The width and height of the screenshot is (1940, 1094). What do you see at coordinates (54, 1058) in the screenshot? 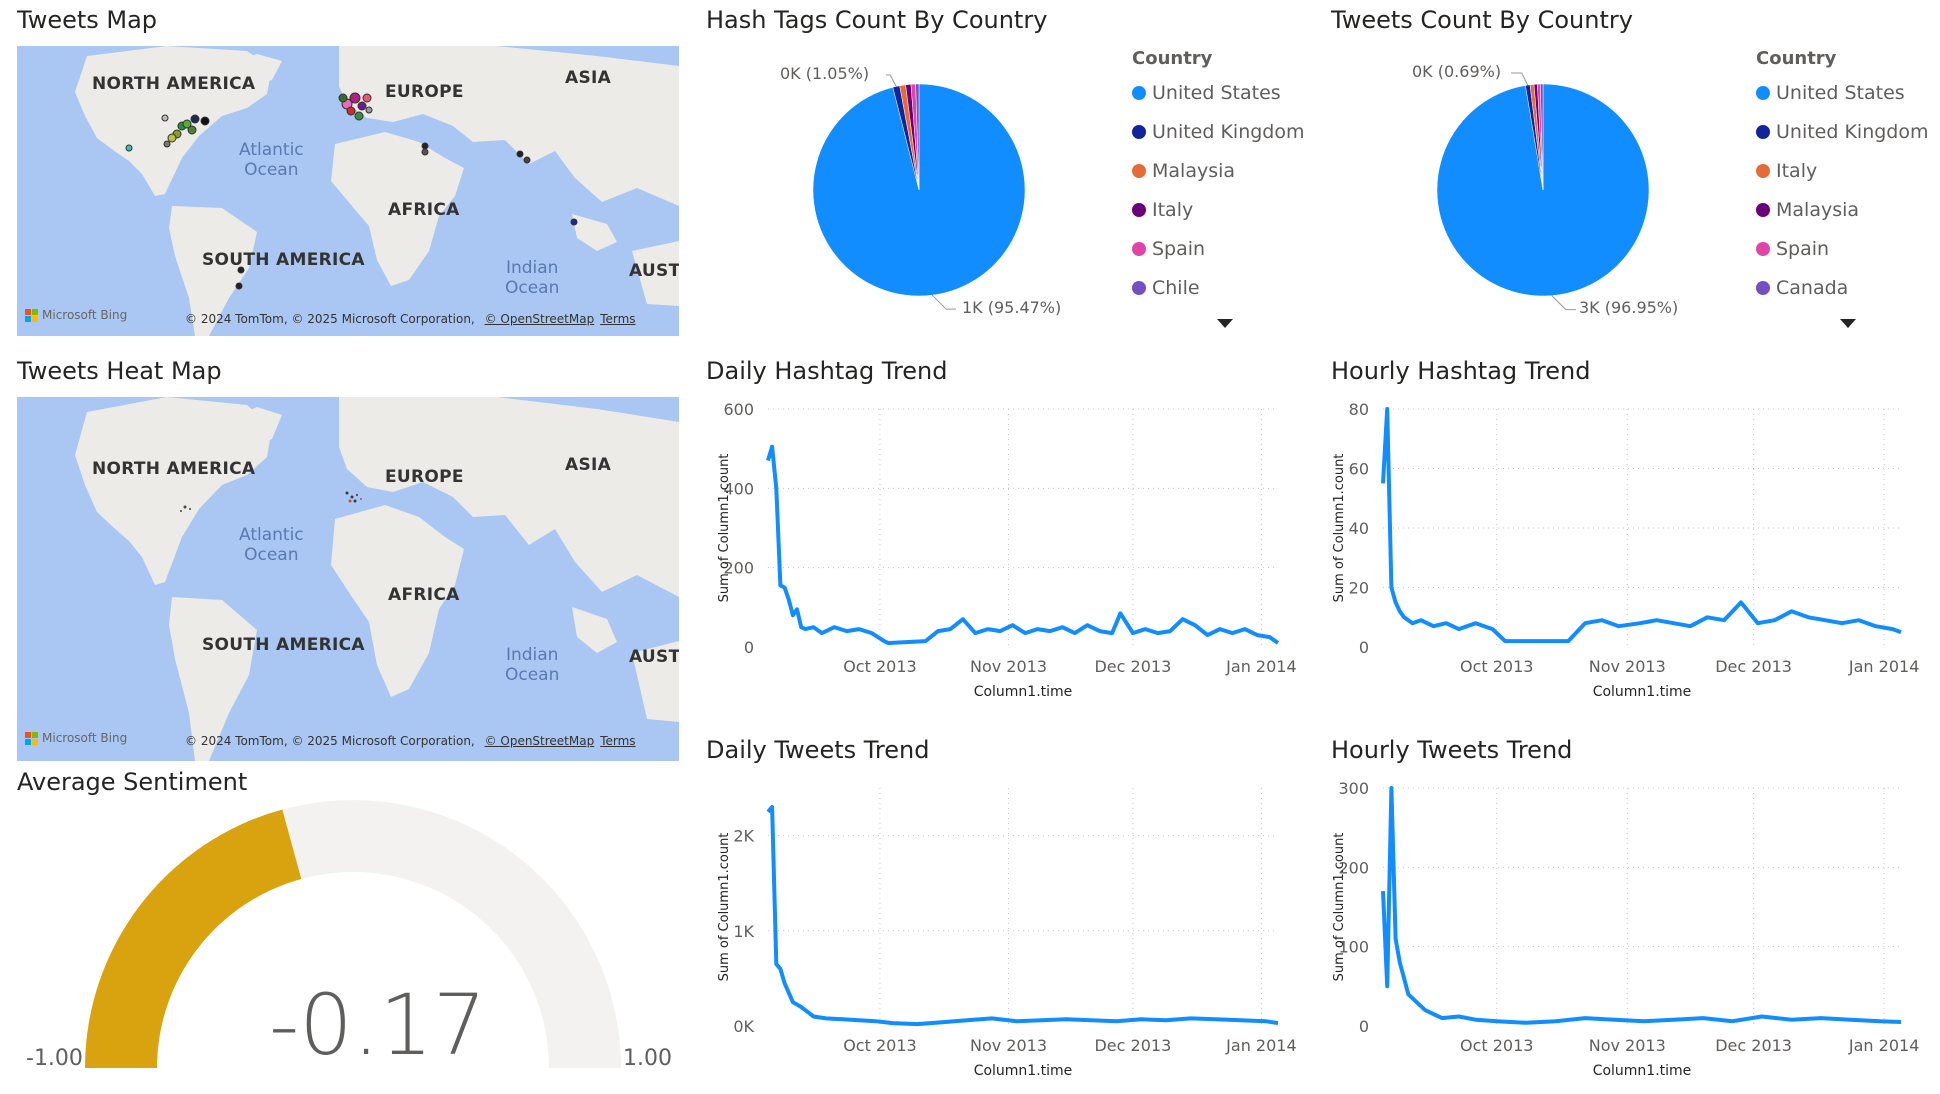
I see `gauge-min: -1.00` at bounding box center [54, 1058].